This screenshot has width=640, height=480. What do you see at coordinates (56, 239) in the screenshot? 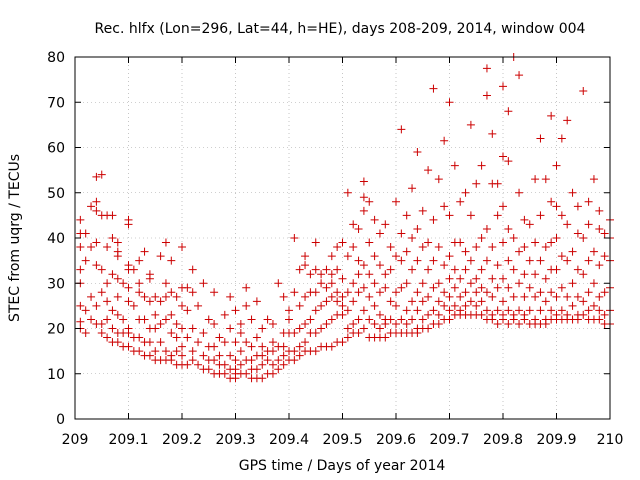
I see `y-tick-labels: 0 10 20 30 40 50 60 70 80` at bounding box center [56, 239].